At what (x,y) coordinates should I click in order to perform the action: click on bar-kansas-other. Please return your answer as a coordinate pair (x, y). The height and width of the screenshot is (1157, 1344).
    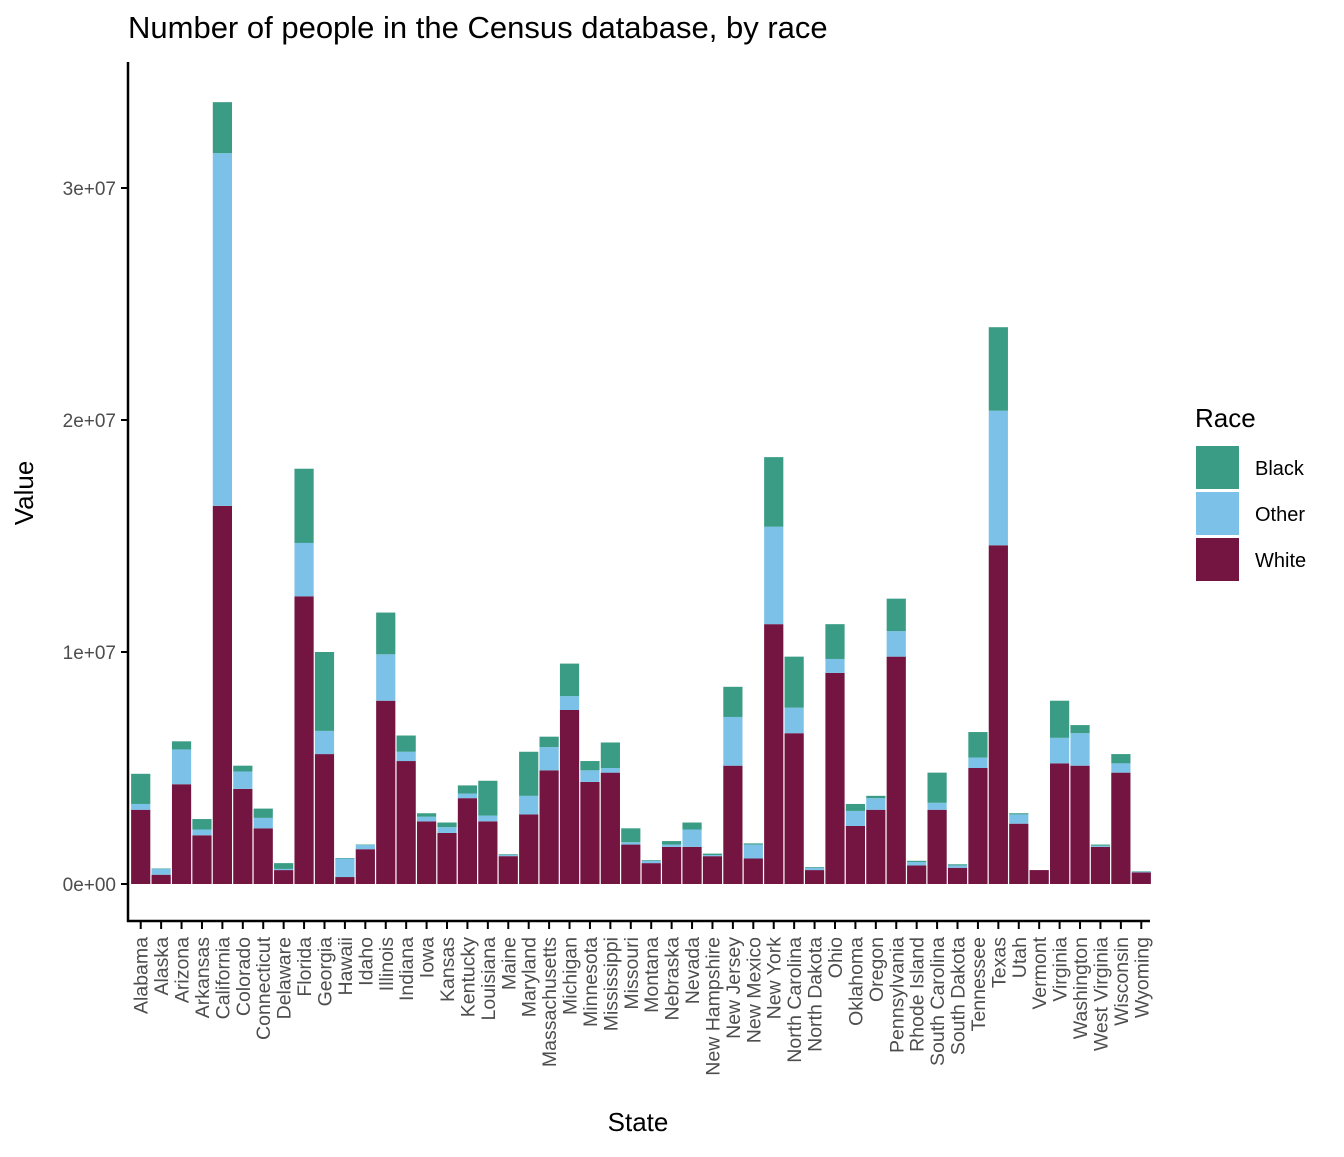
    Looking at the image, I should click on (446, 830).